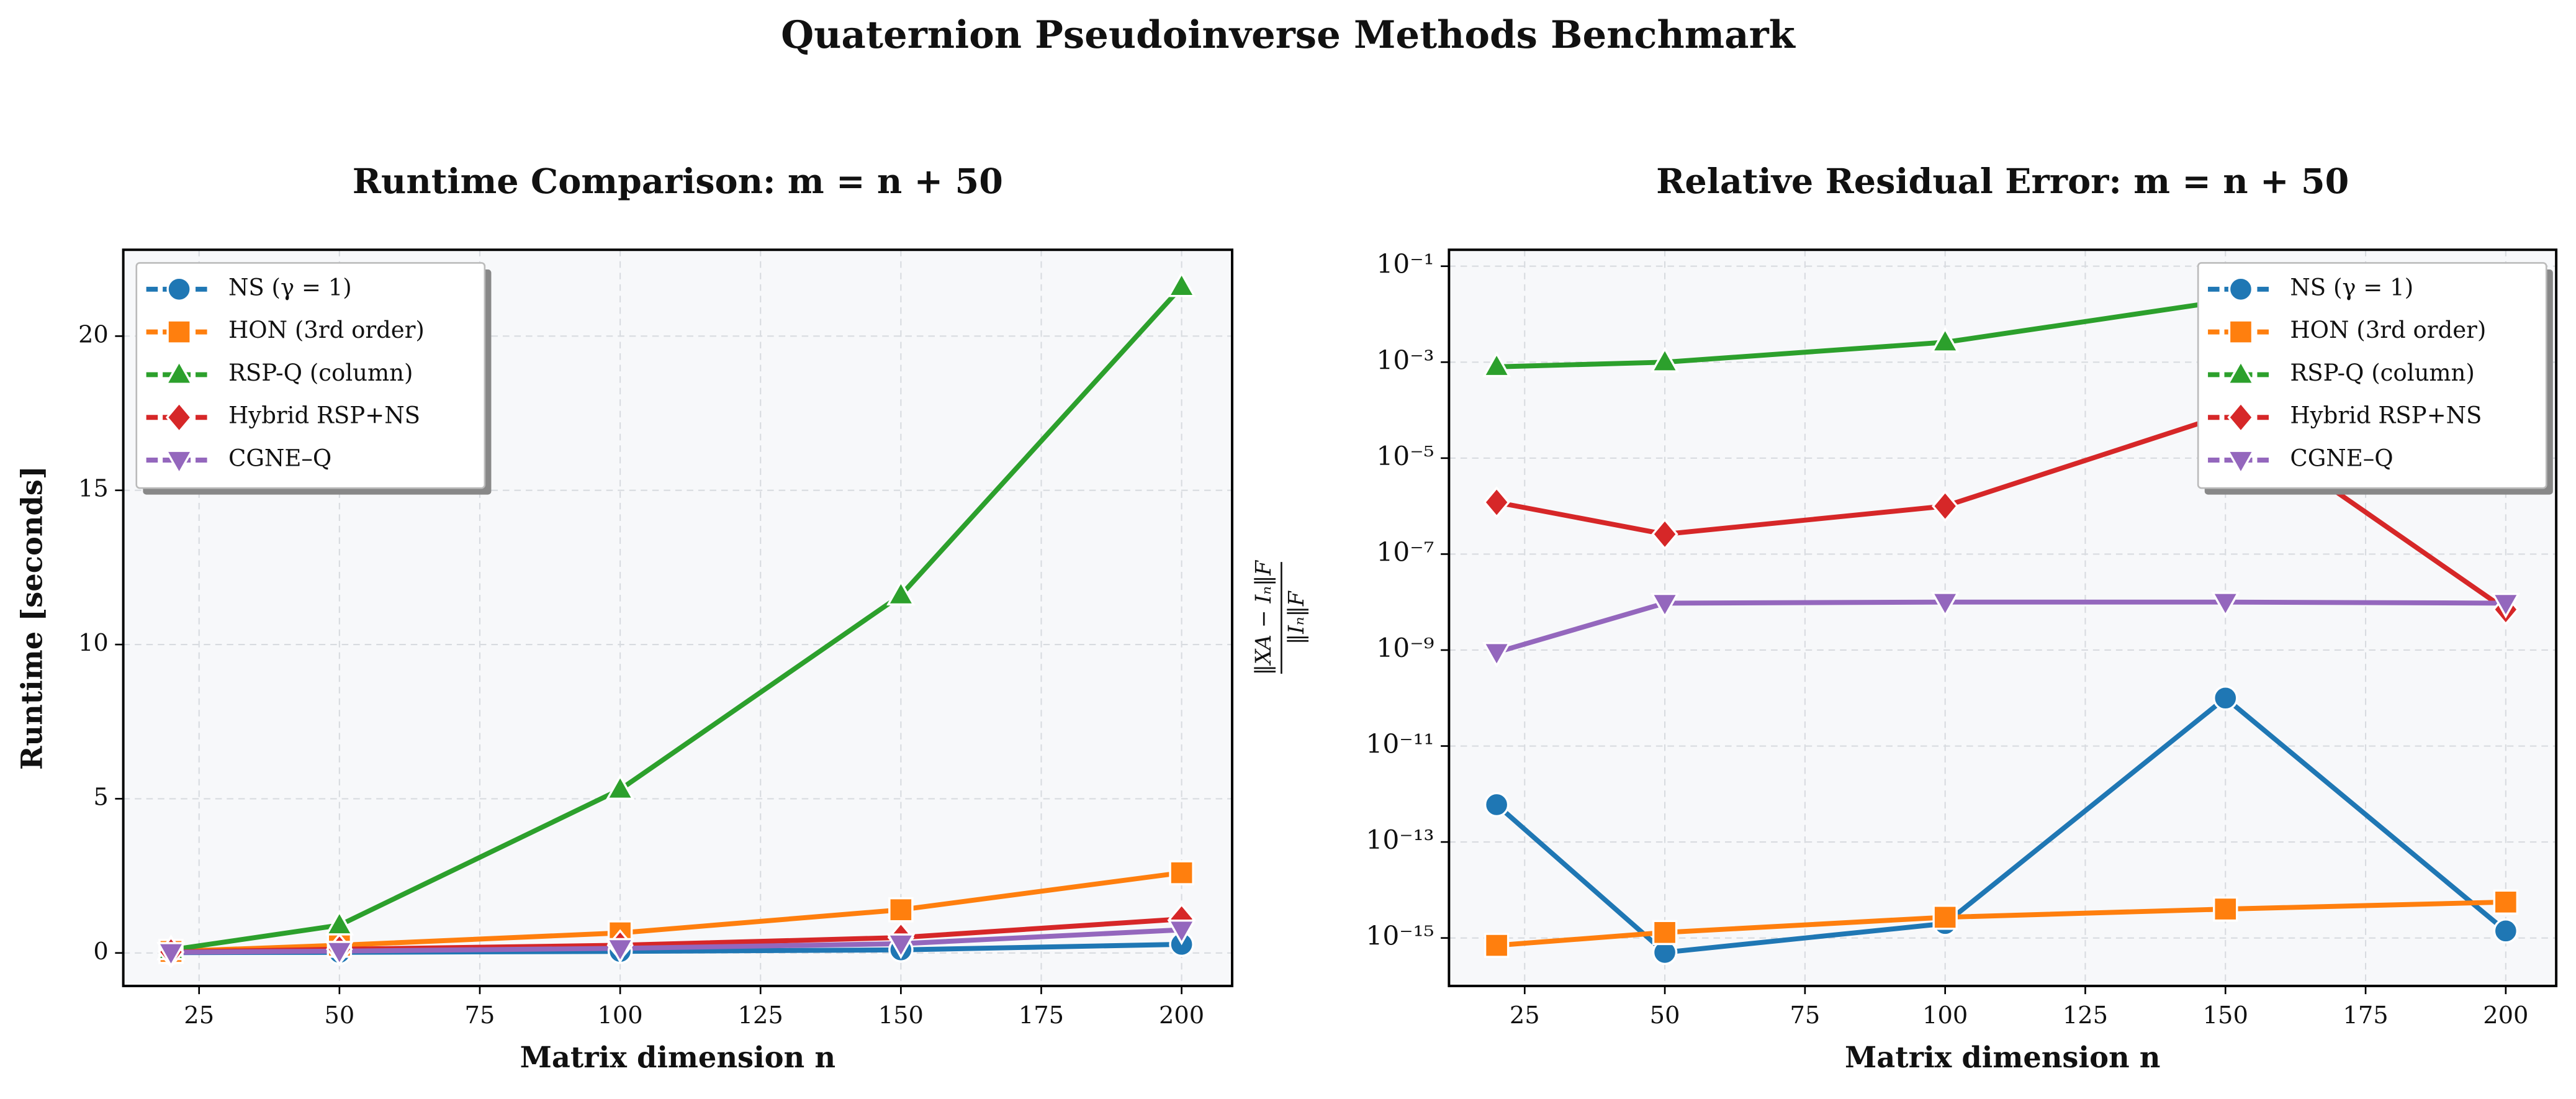 This screenshot has height=1099, width=2576. I want to click on y-axis-label: ‖XA − Iₙ‖F ‖Iₙ‖F, so click(1280, 618).